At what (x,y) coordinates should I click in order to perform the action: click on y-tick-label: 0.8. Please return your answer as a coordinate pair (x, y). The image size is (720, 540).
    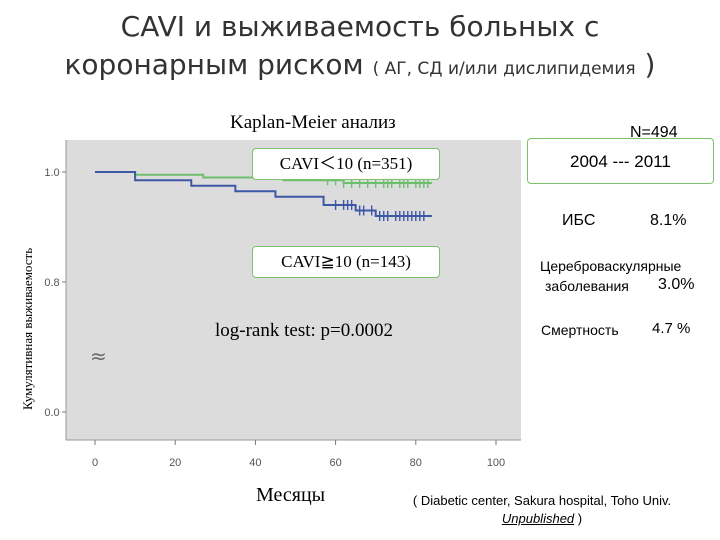
    Looking at the image, I should click on (51, 283).